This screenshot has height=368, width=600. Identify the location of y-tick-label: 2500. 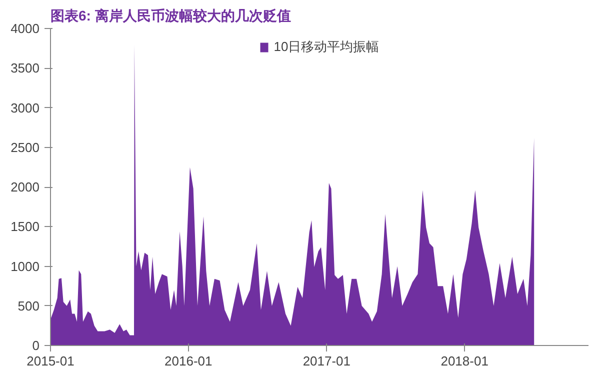
(25, 147).